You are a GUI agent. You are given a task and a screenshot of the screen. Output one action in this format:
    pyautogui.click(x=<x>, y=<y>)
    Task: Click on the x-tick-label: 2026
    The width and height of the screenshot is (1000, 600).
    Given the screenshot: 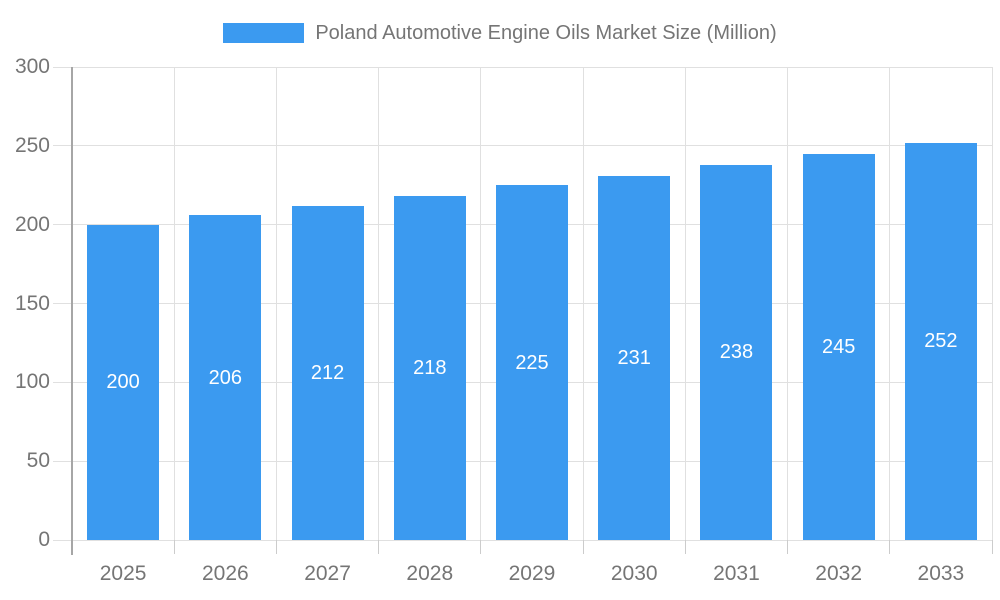 What is the action you would take?
    pyautogui.click(x=225, y=573)
    